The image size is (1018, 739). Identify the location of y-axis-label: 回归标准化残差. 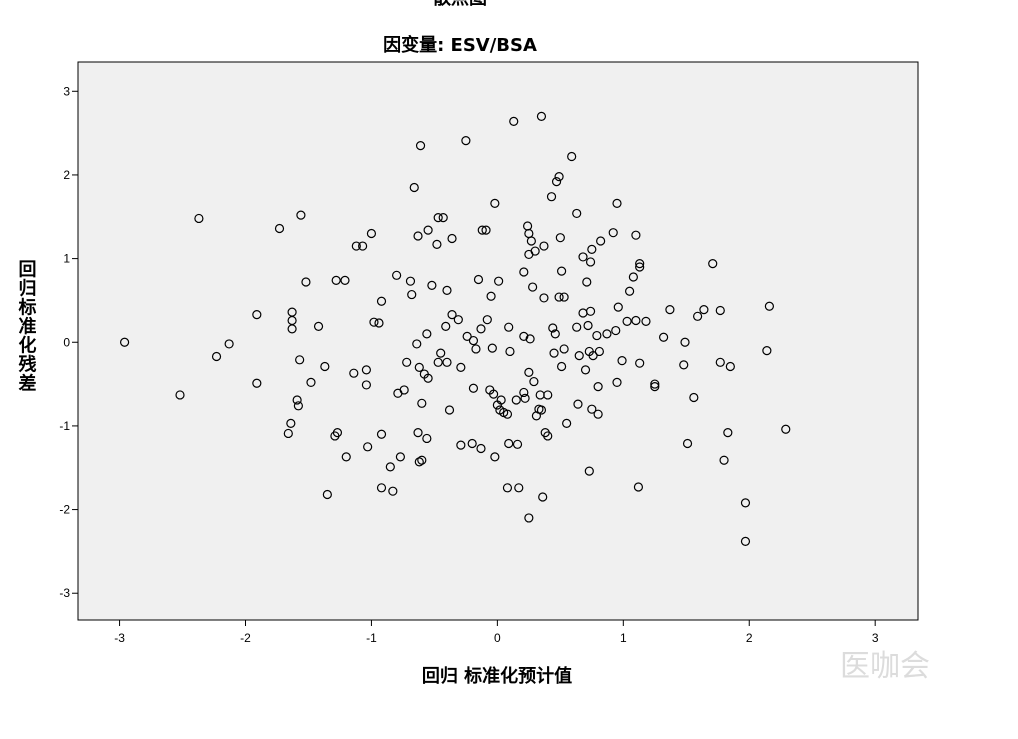
(27, 325).